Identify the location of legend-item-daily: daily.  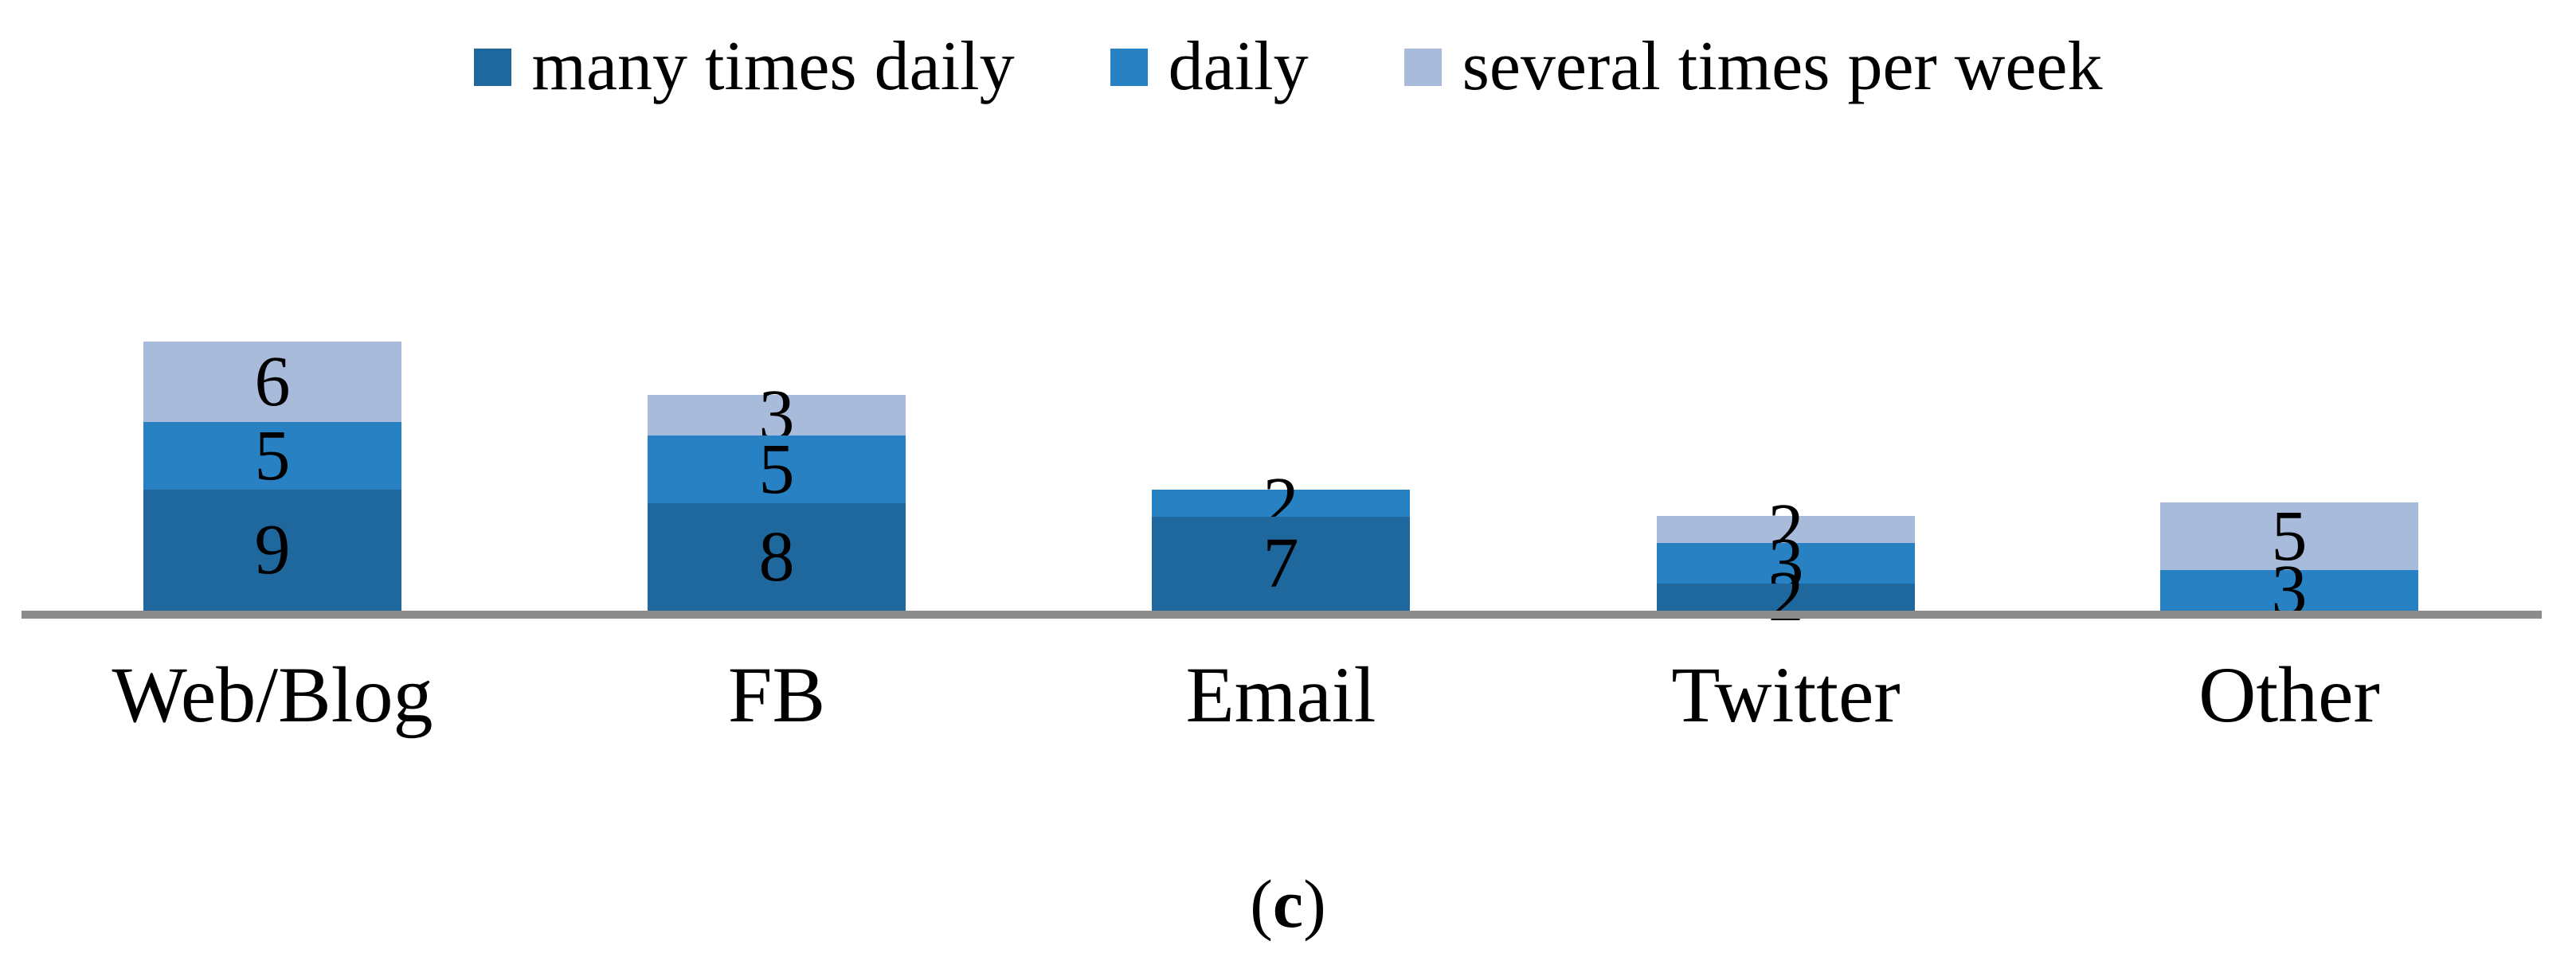
(1209, 67).